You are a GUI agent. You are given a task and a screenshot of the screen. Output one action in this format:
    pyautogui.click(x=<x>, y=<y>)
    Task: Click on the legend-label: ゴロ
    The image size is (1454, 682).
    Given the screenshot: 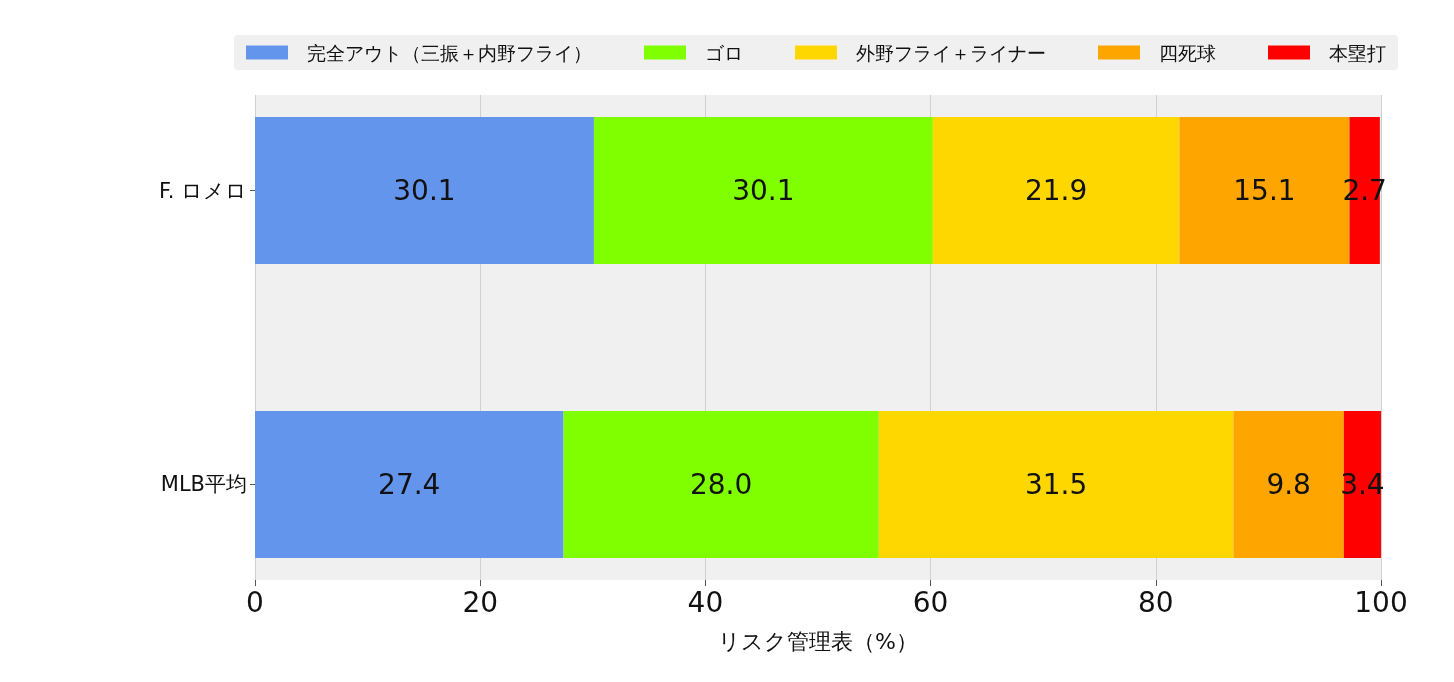 What is the action you would take?
    pyautogui.click(x=724, y=52)
    